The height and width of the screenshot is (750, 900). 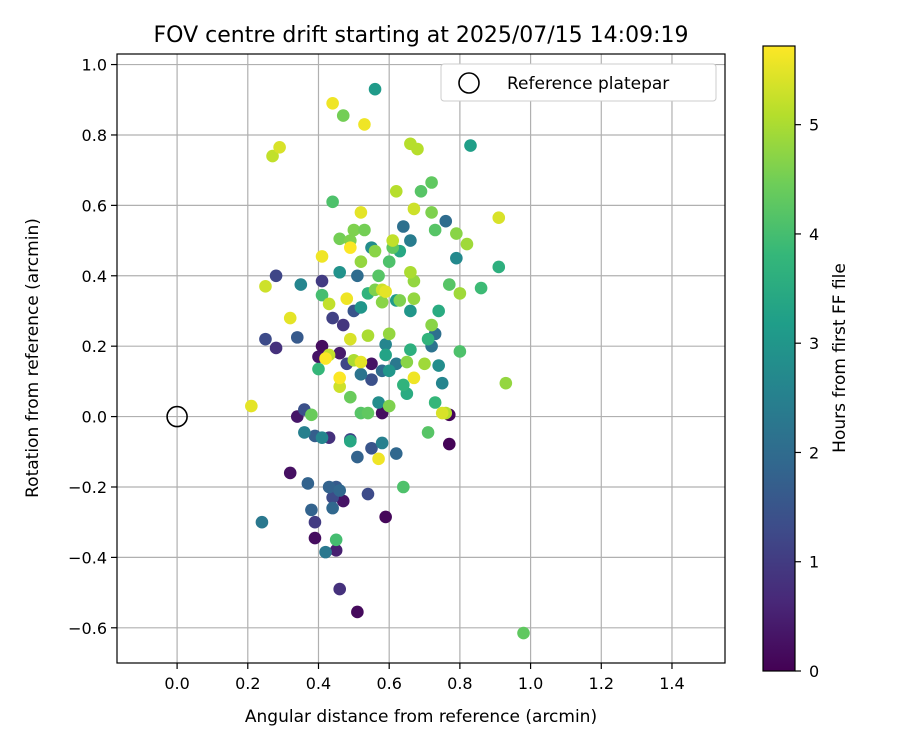 What do you see at coordinates (469, 83) in the screenshot?
I see `legend-marker-icon` at bounding box center [469, 83].